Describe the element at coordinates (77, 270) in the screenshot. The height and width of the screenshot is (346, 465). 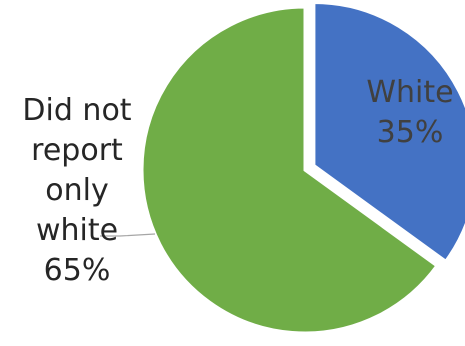
I see `slice-label-1-line-4: 65%` at that location.